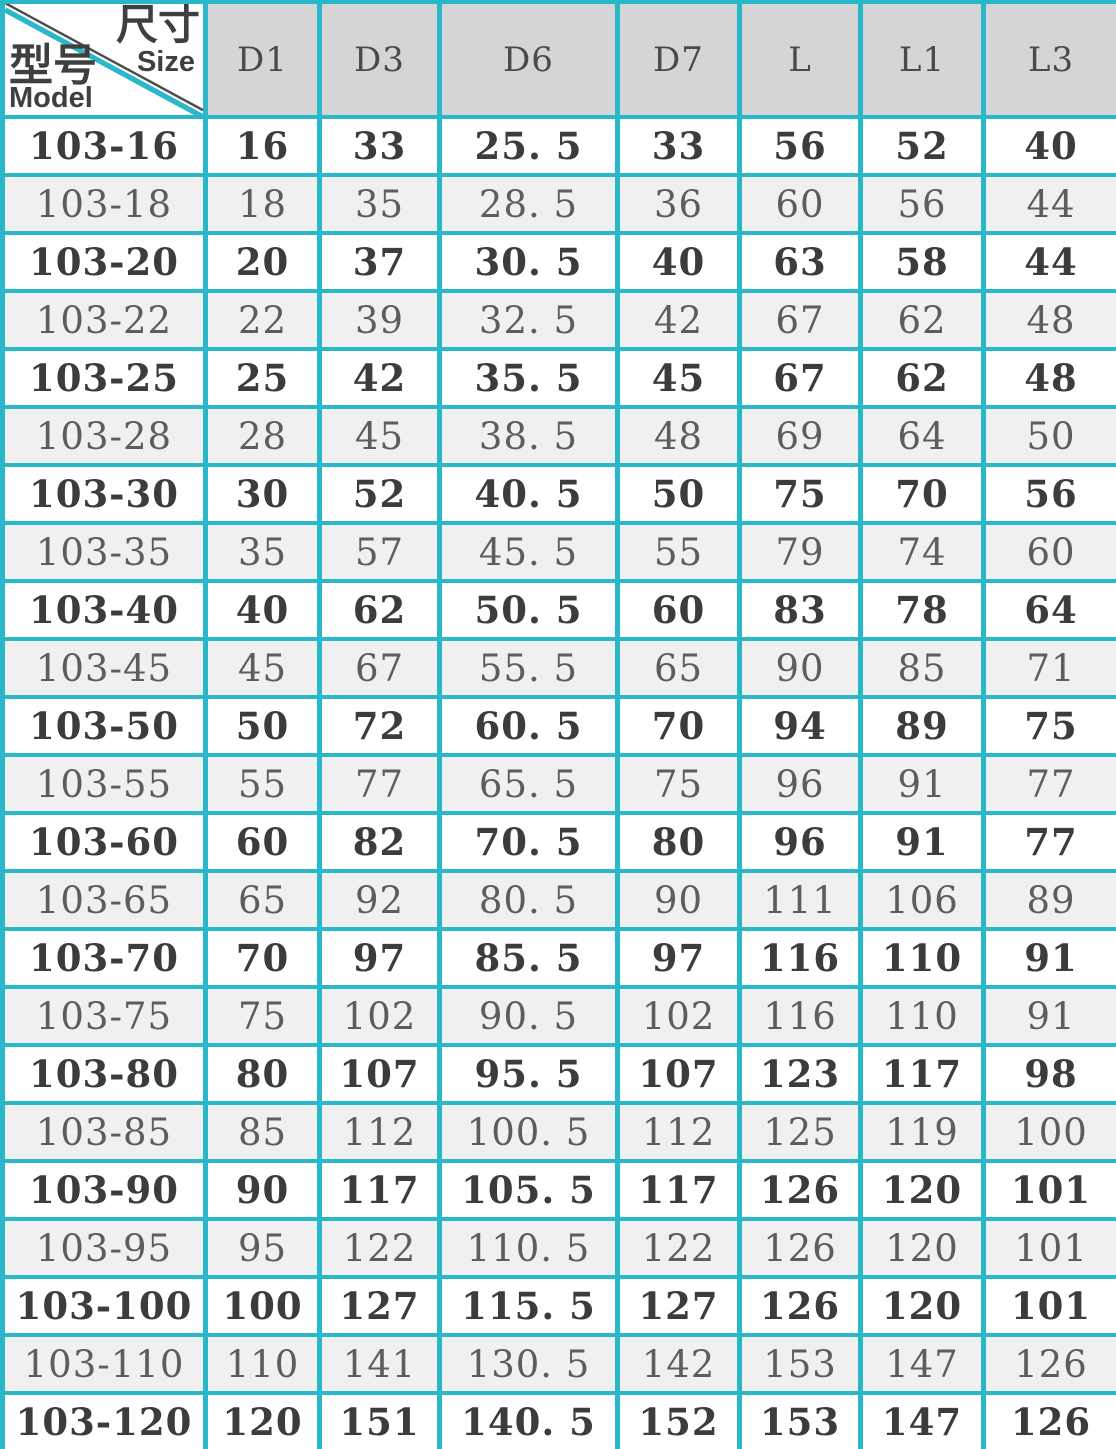  What do you see at coordinates (1048, 1016) in the screenshot?
I see `value-cell-l3: 91` at bounding box center [1048, 1016].